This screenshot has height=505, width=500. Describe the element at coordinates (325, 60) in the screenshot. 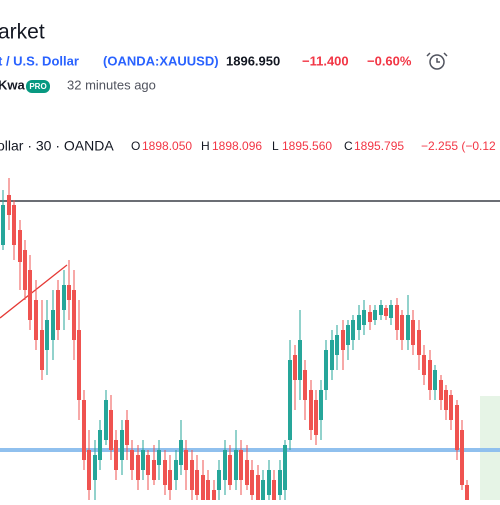

I see `price-change: −11.400` at that location.